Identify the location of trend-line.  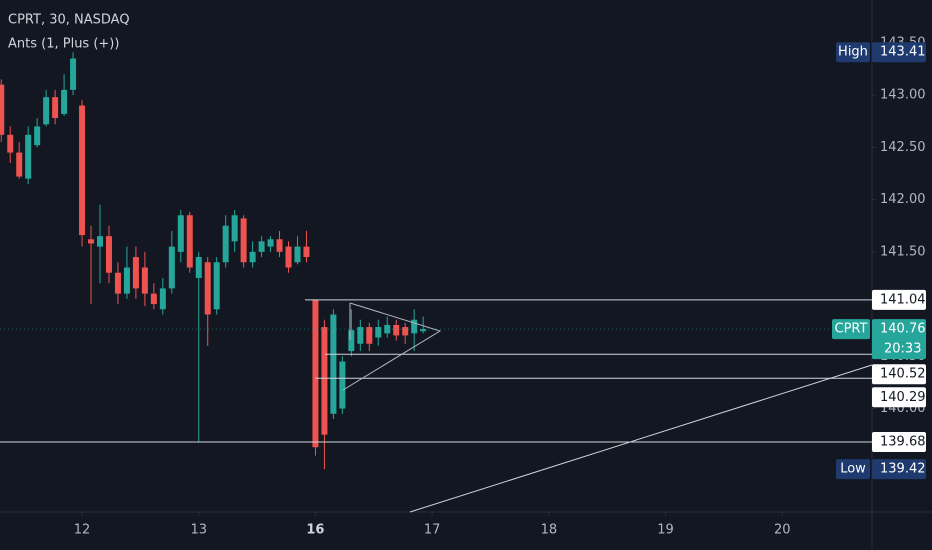
(641, 438).